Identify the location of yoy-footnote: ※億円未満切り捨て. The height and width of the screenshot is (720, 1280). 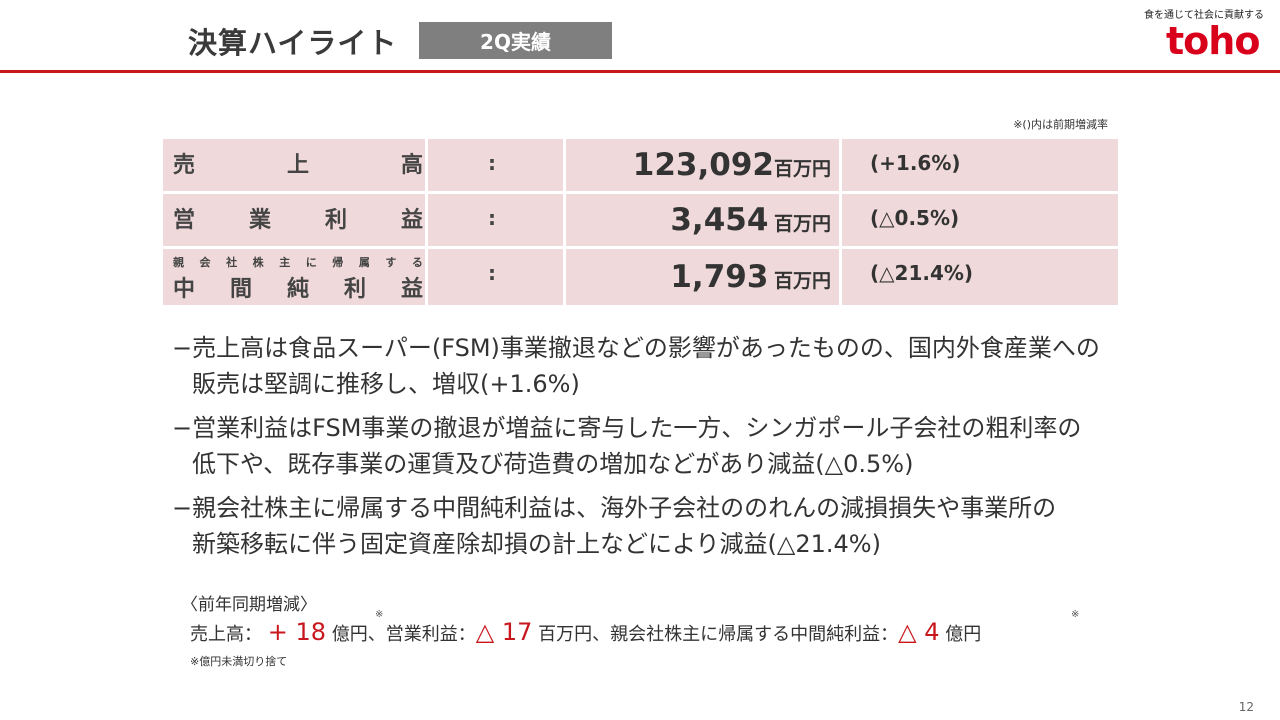
(239, 661).